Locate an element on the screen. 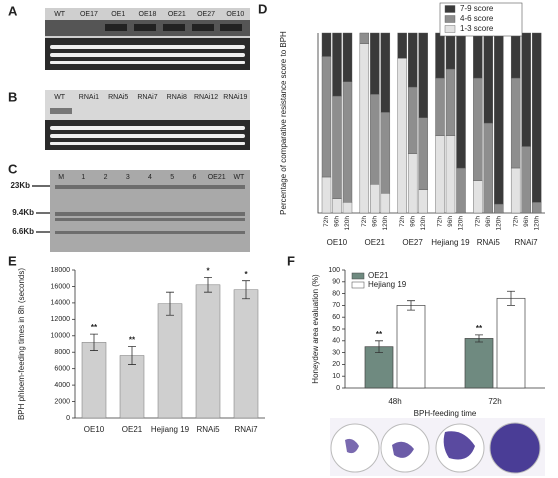 This screenshot has height=478, width=558. legend-label: 7-9 score is located at coordinates (477, 8).